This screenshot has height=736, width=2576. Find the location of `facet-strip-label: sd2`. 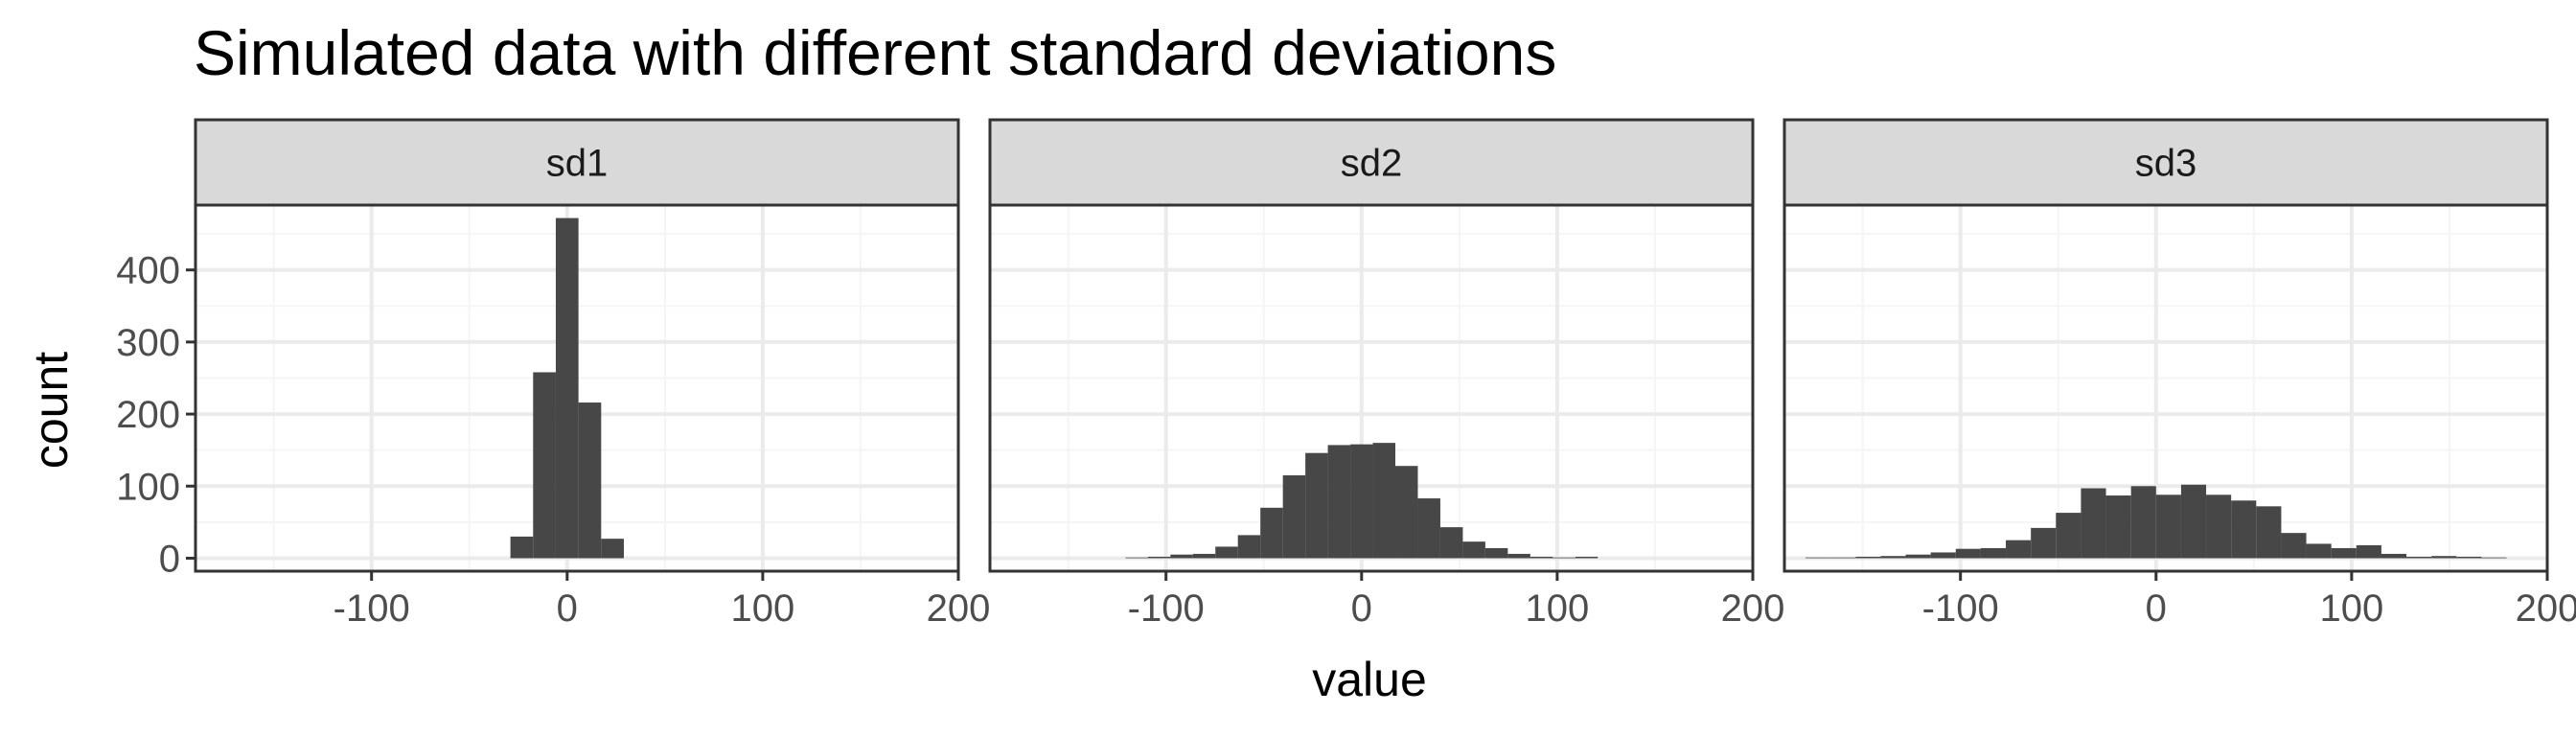

facet-strip-label: sd2 is located at coordinates (1372, 164).